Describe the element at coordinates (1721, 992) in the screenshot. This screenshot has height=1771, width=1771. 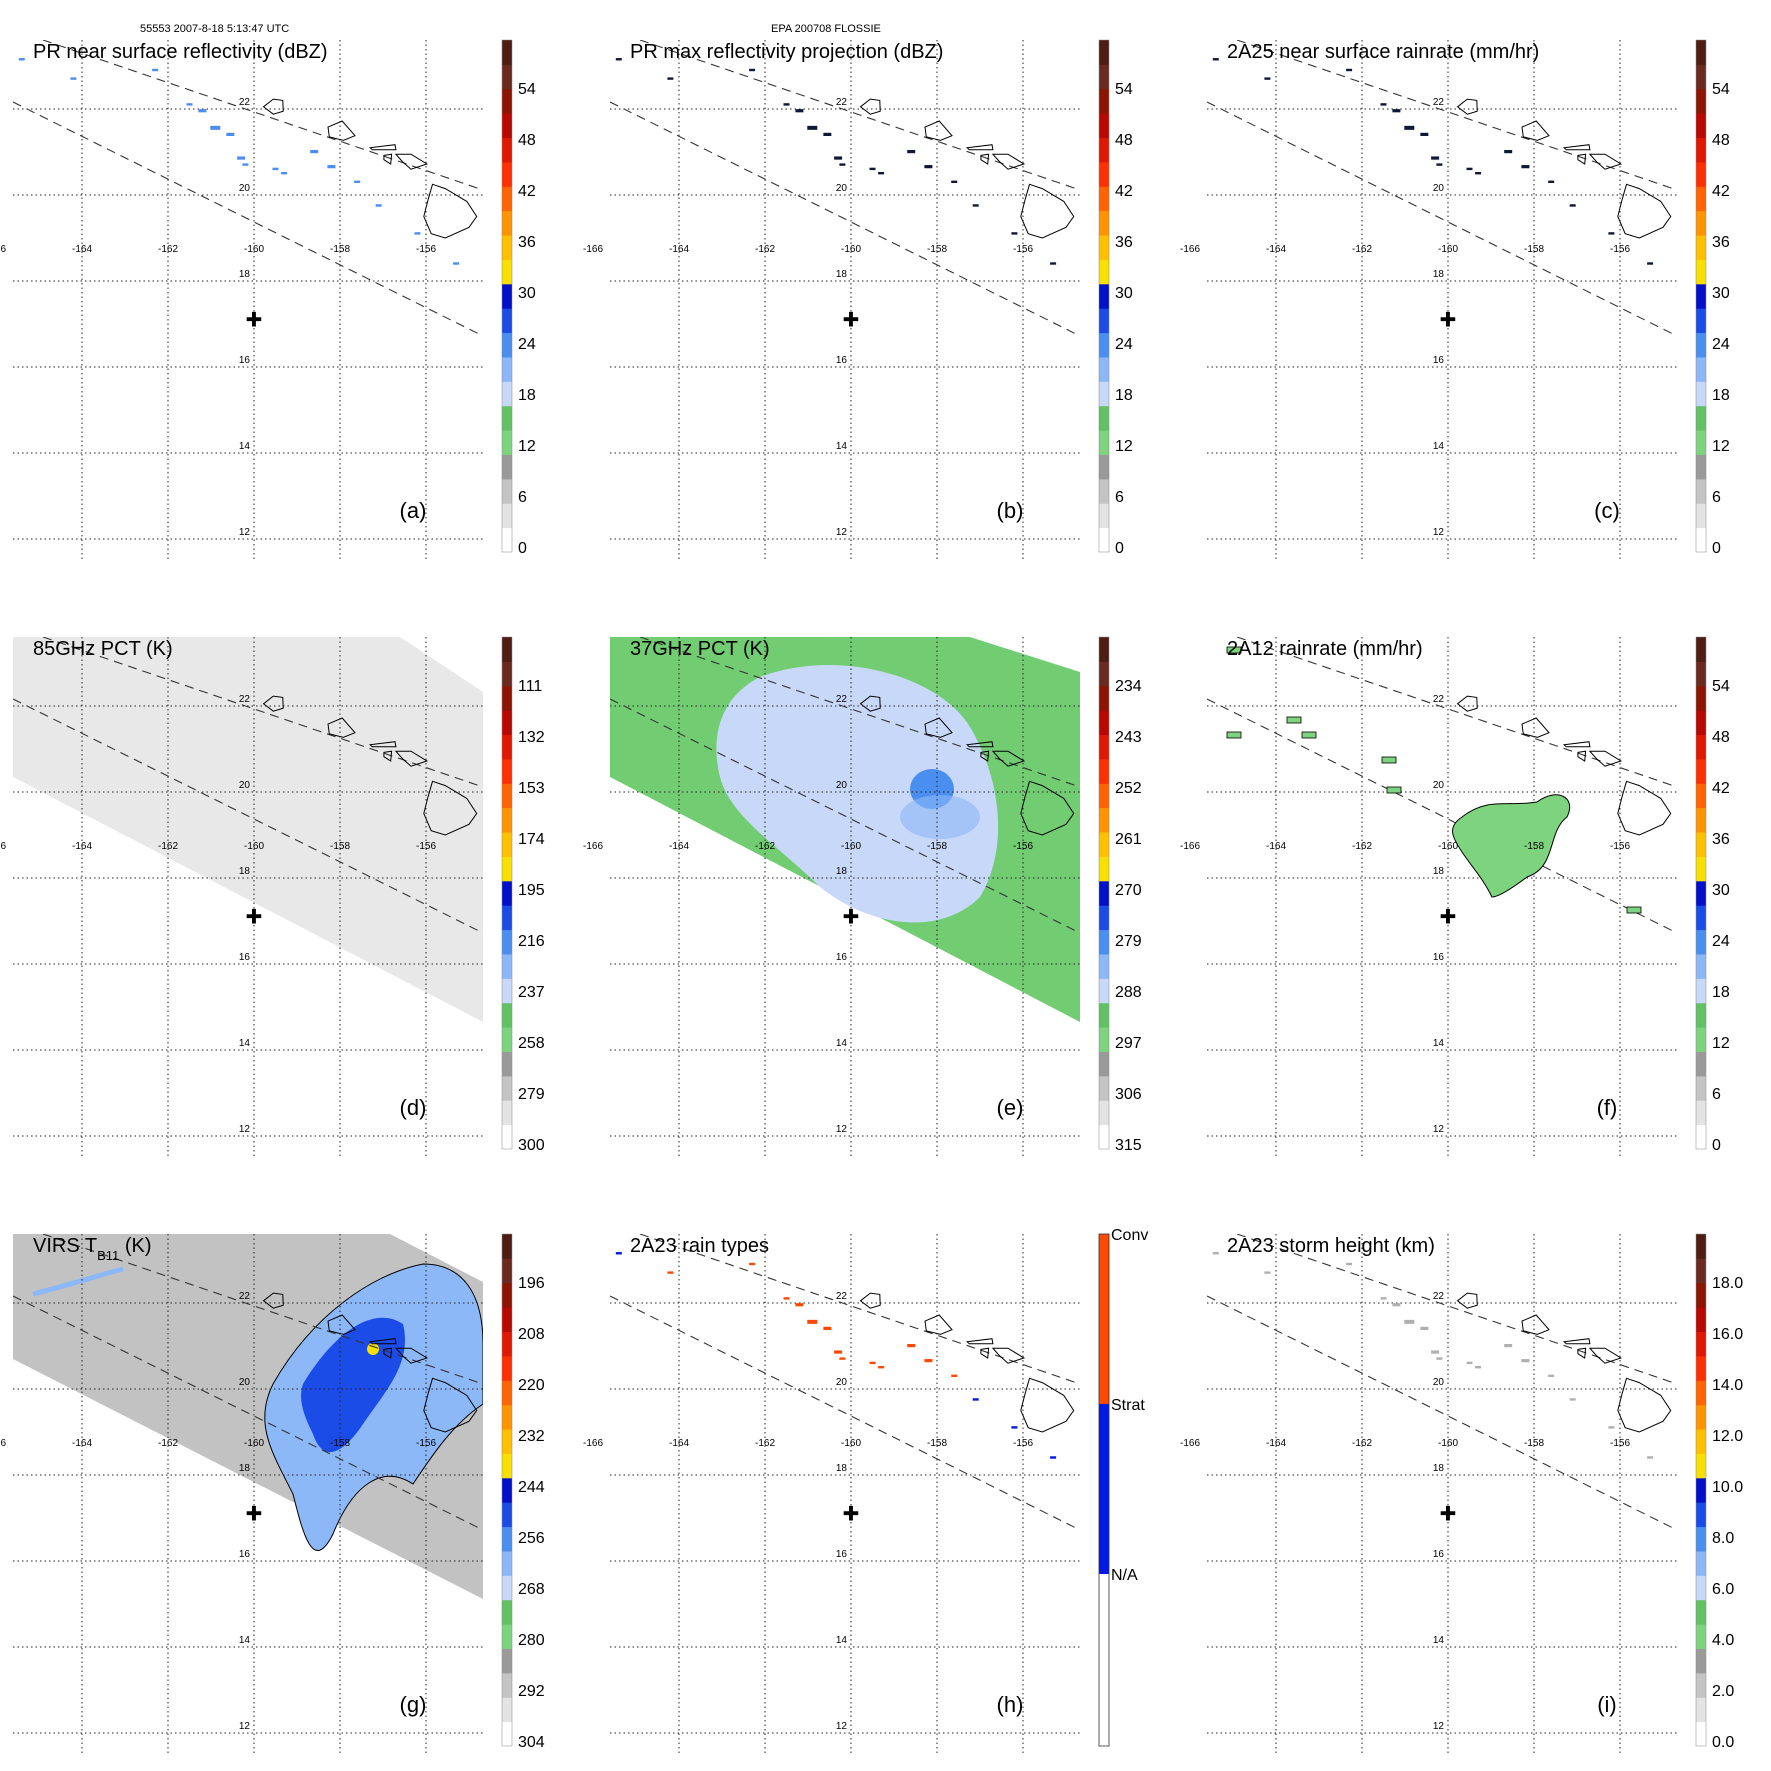
I see `colorbar-label: 18` at that location.